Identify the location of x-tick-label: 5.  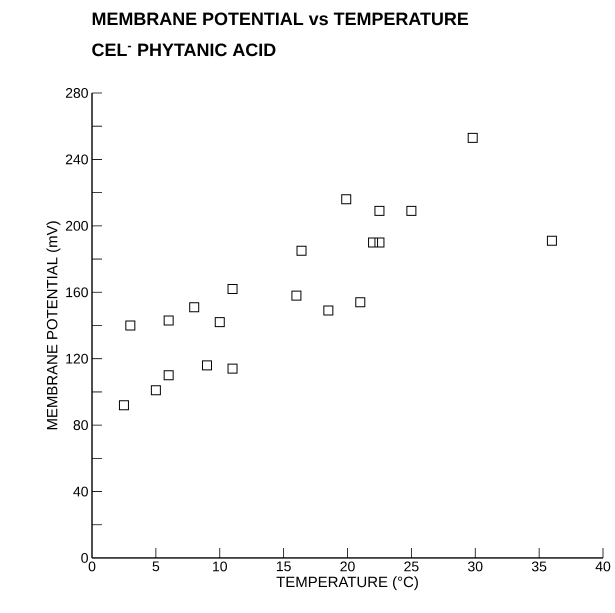
(156, 567).